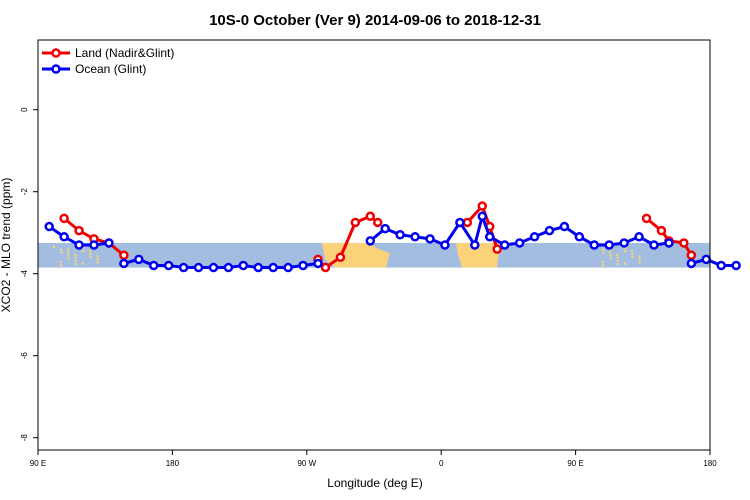 The width and height of the screenshot is (750, 500). I want to click on y-tick-label: -6, so click(24, 356).